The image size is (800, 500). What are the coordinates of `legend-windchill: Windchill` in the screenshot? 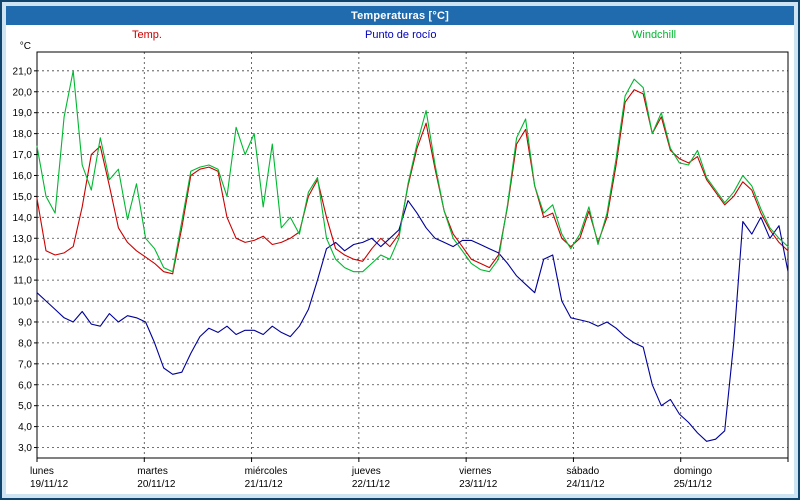 It's located at (654, 35).